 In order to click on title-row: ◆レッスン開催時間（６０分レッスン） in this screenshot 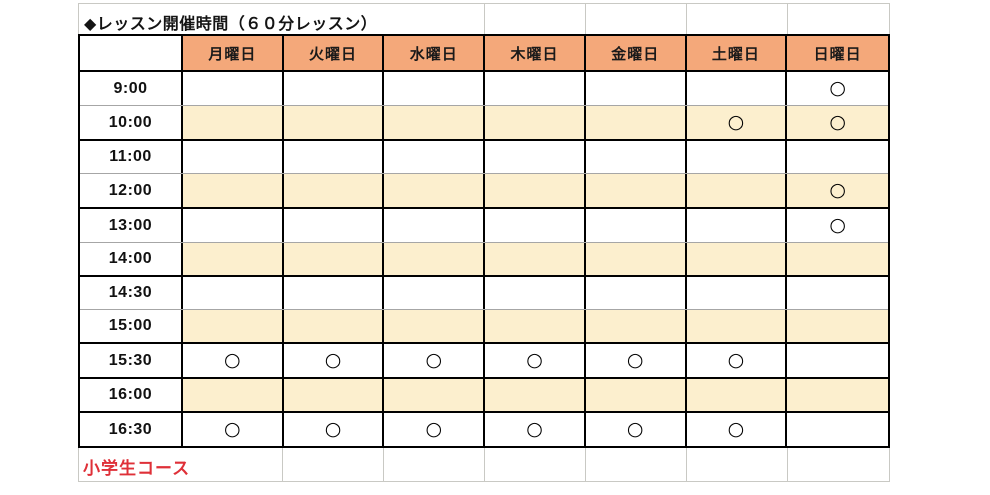, I will do `click(484, 18)`.